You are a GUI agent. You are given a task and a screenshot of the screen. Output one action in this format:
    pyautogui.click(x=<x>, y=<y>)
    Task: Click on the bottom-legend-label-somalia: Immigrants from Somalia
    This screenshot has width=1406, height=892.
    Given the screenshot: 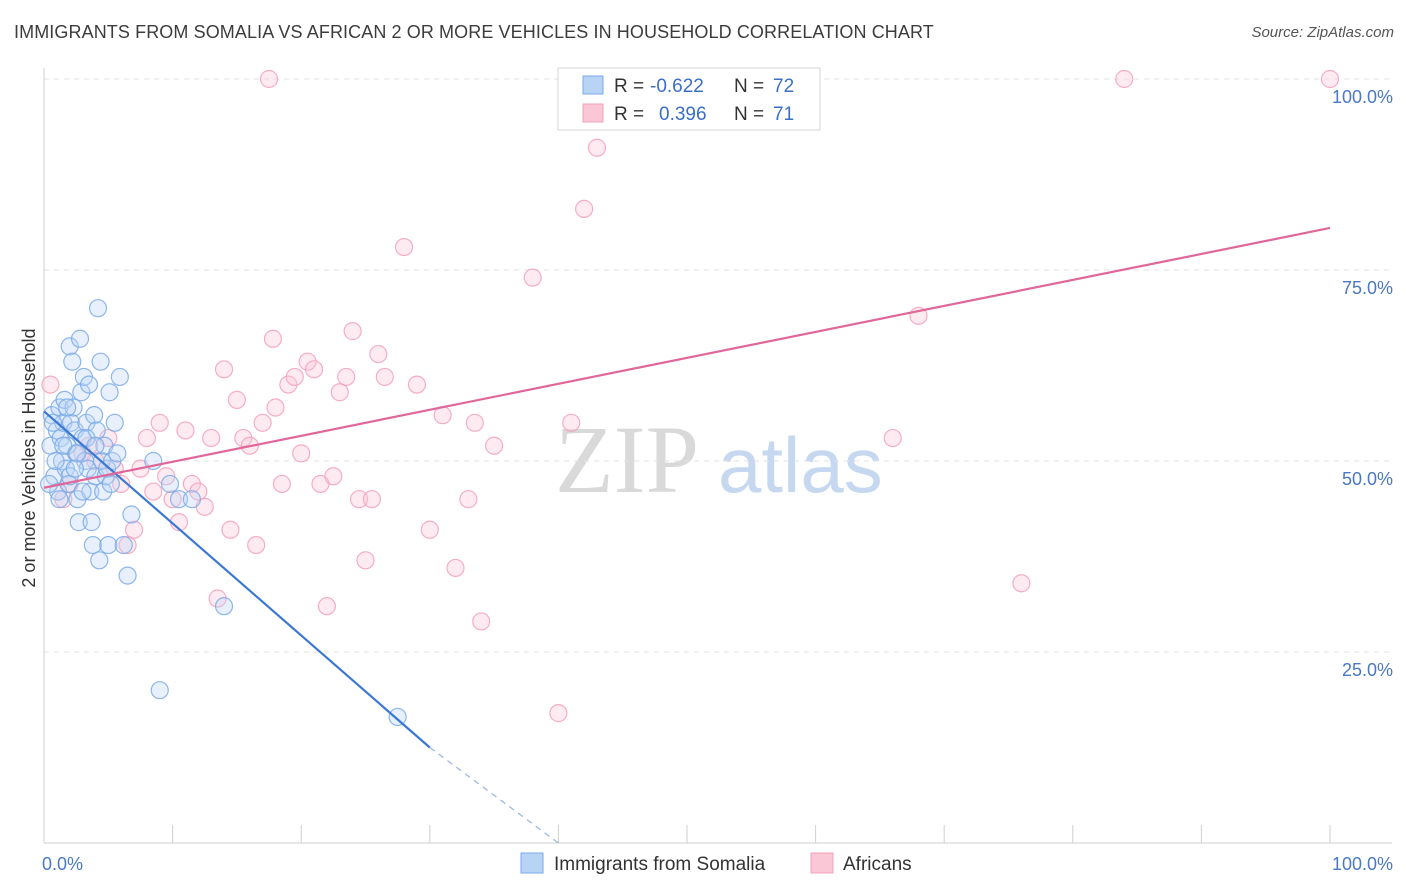 What is the action you would take?
    pyautogui.click(x=660, y=864)
    